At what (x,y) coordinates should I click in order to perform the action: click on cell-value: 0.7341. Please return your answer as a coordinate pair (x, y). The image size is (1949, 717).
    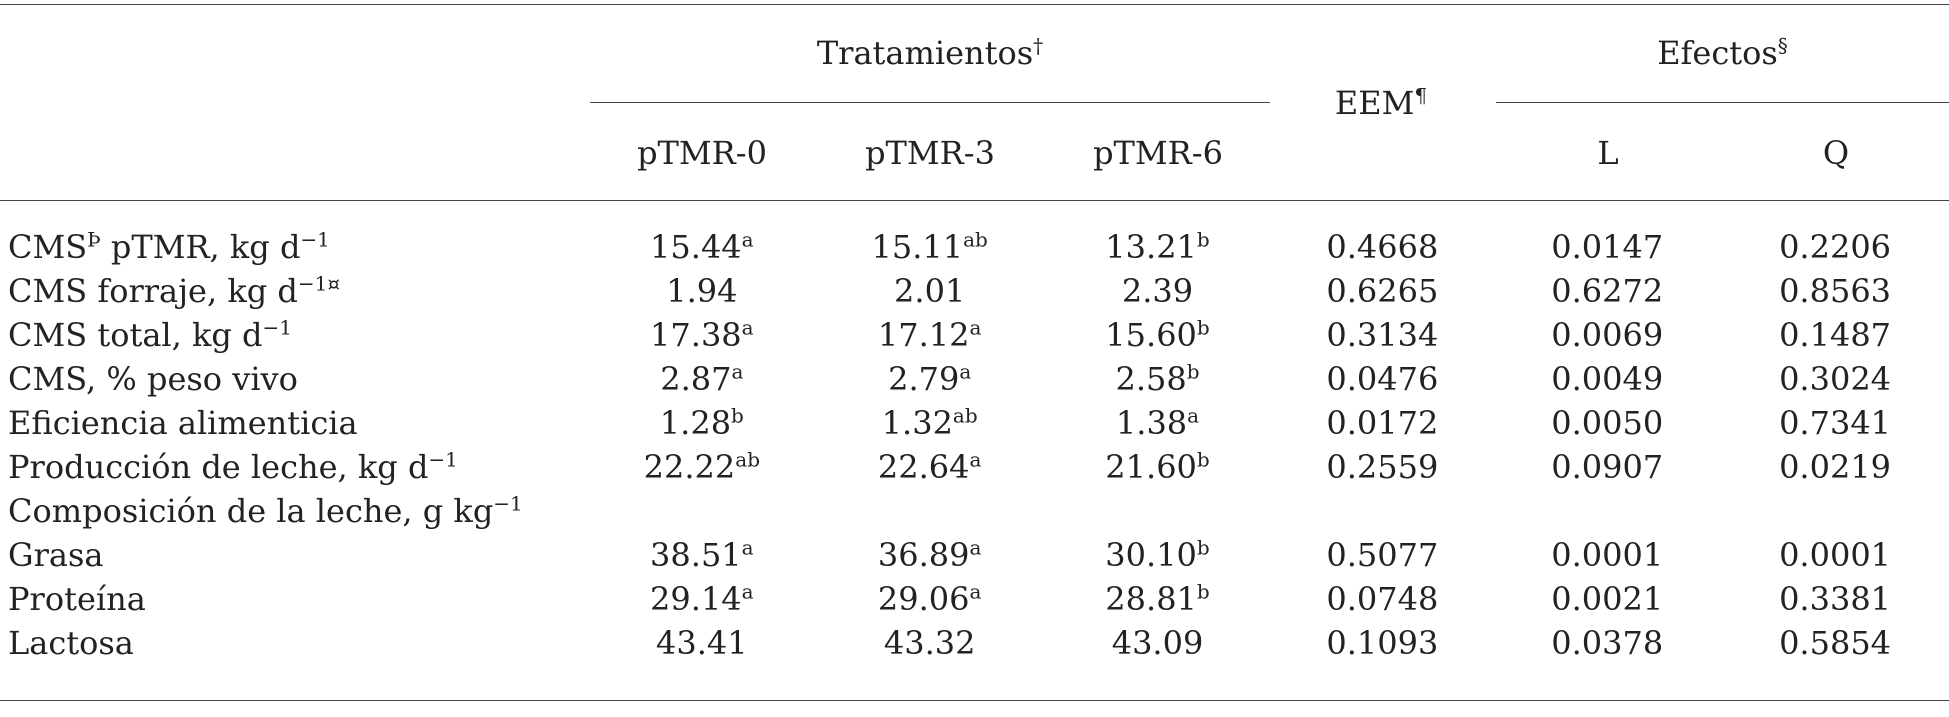
    Looking at the image, I should click on (1835, 423).